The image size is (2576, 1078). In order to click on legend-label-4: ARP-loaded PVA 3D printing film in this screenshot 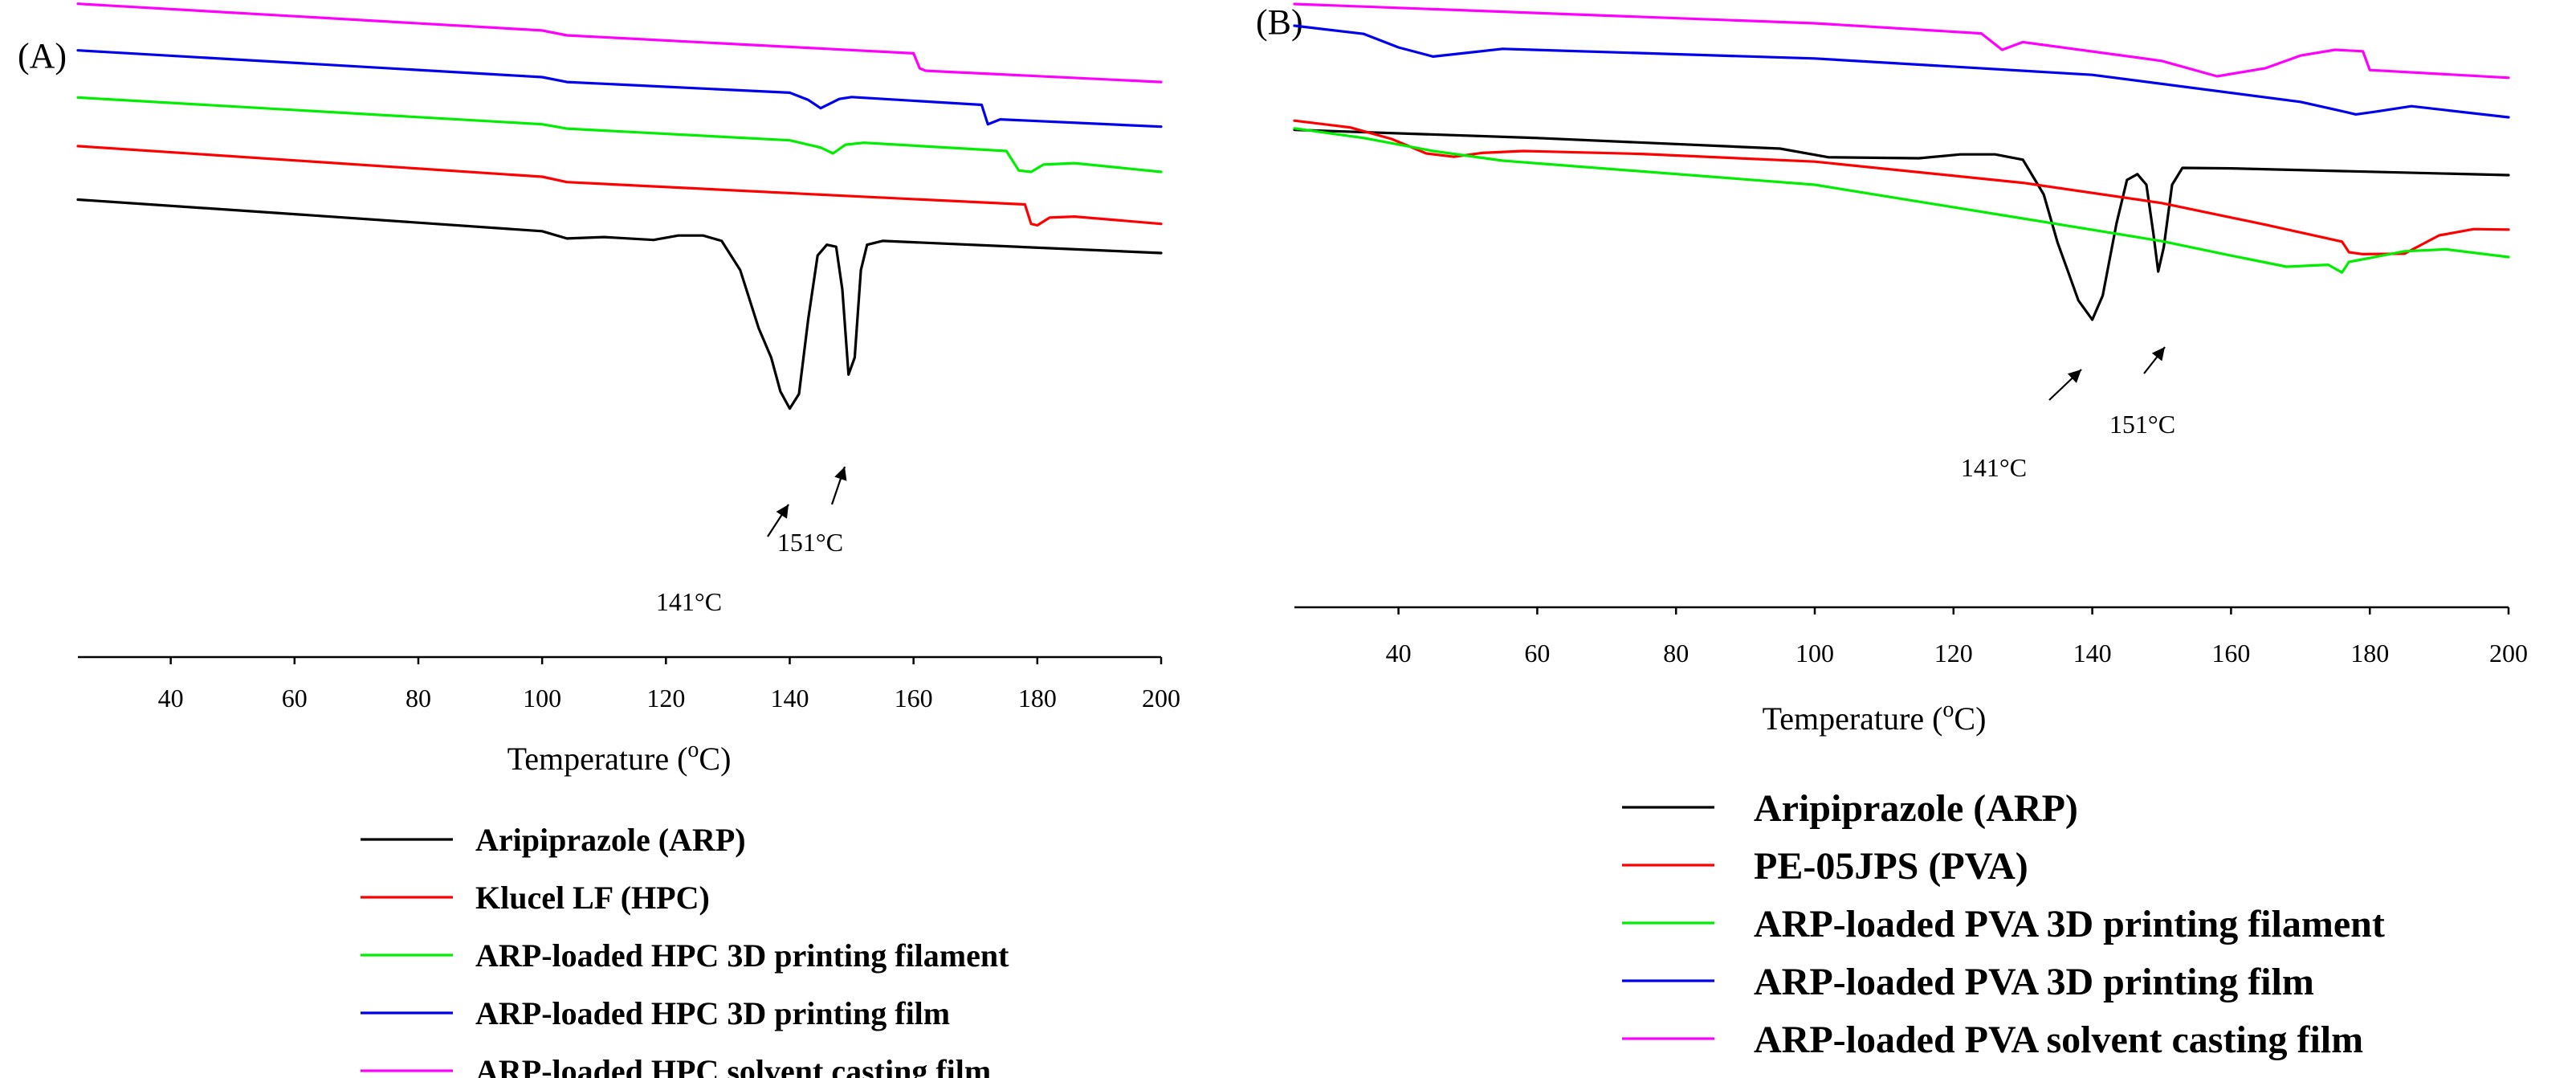, I will do `click(2034, 982)`.